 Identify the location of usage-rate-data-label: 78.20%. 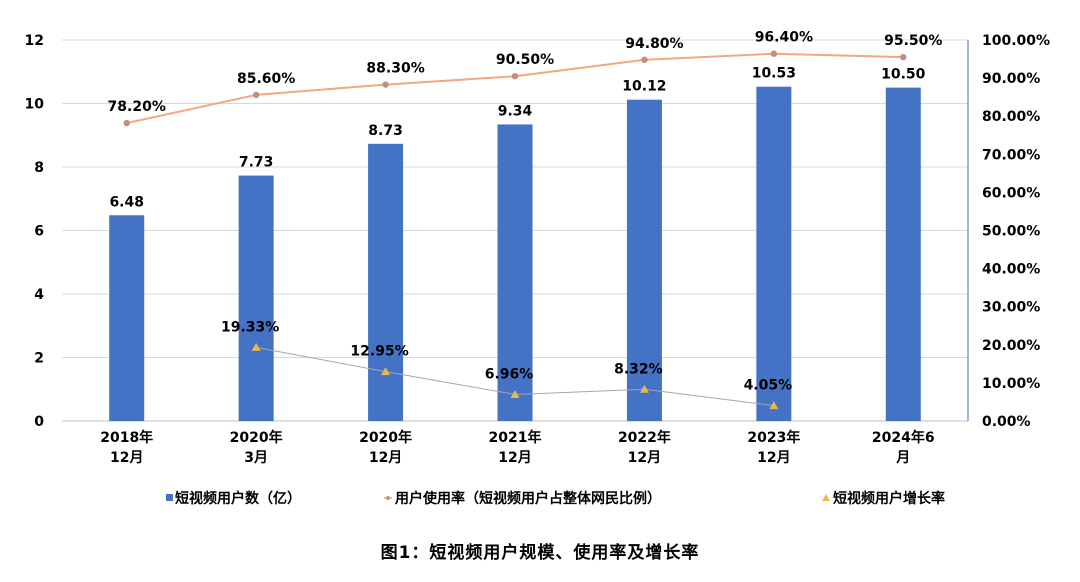
(137, 107).